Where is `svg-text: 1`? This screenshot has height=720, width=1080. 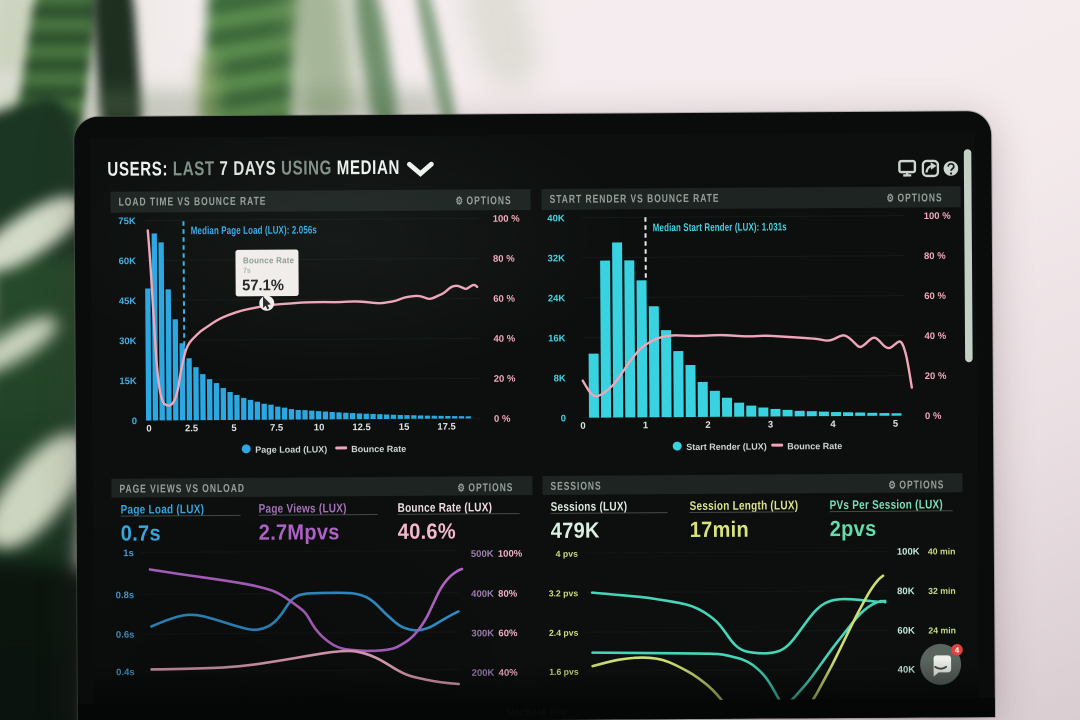 svg-text: 1 is located at coordinates (646, 425).